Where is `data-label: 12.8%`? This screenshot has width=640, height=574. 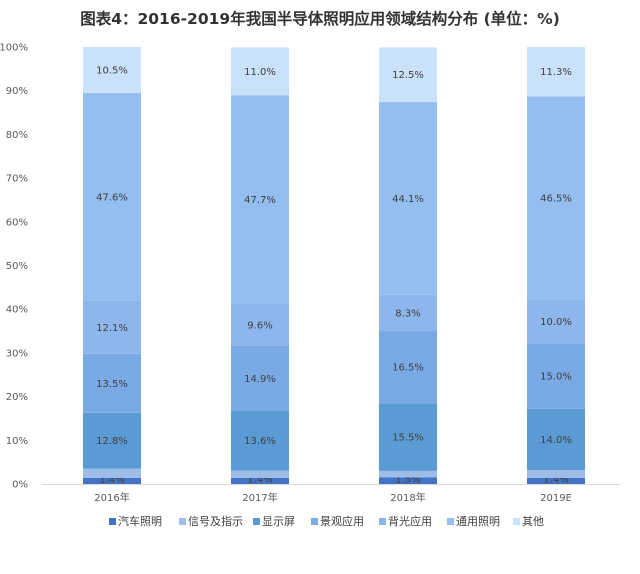 data-label: 12.8% is located at coordinates (112, 441).